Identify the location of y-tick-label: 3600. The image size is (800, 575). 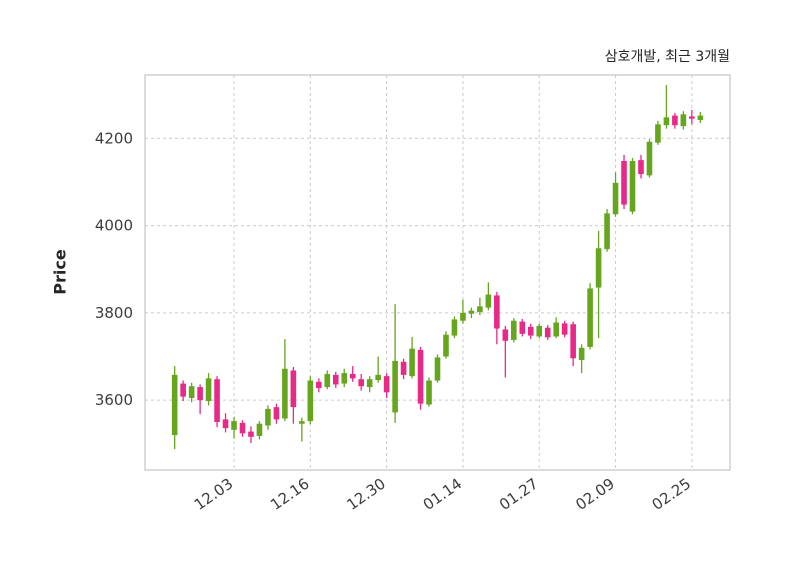
(114, 400).